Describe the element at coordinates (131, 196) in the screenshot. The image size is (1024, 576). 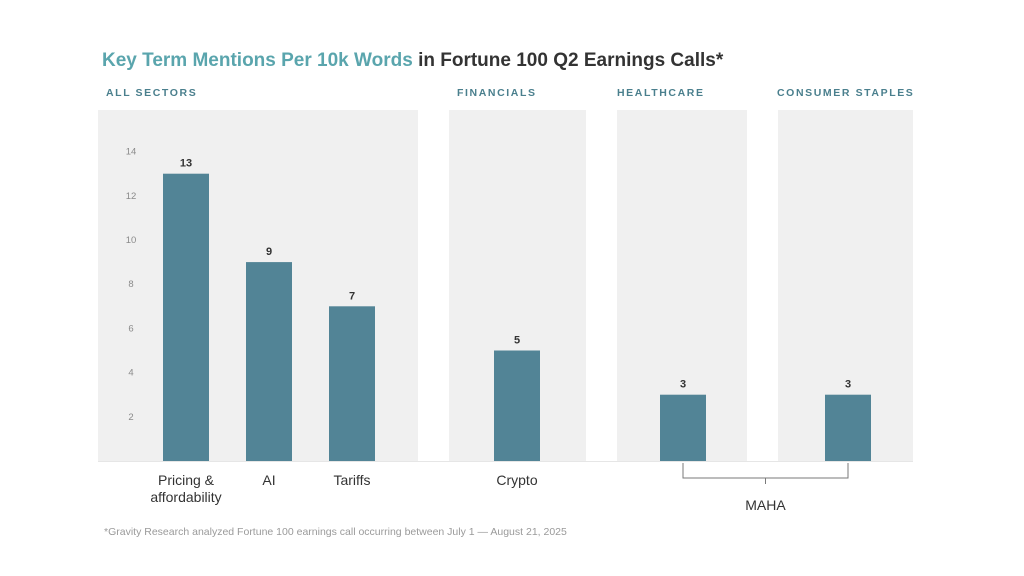
I see `y-tick-label-5: 12` at that location.